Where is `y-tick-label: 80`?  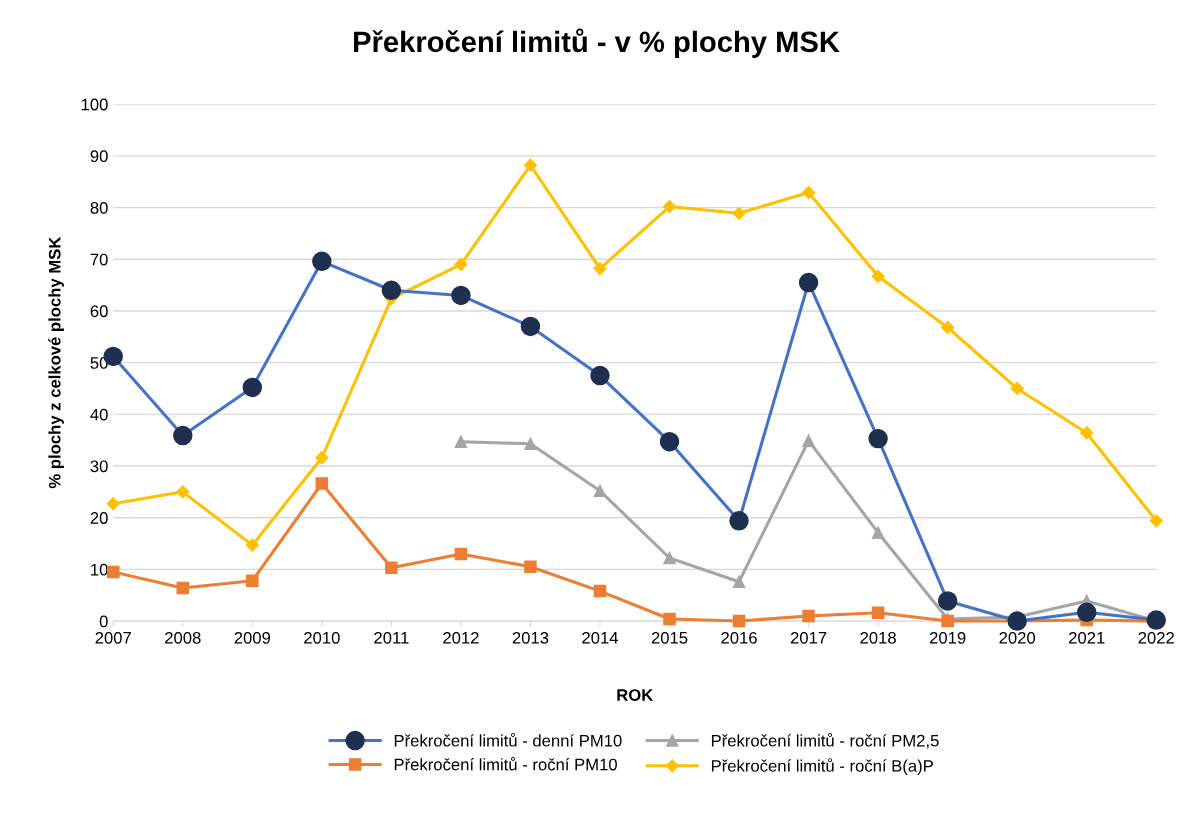
y-tick-label: 80 is located at coordinates (99, 207).